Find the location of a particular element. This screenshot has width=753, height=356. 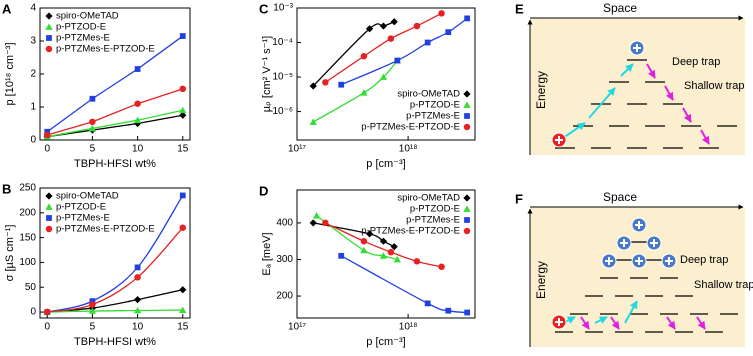

y-tick-label: 3 is located at coordinates (33, 41).